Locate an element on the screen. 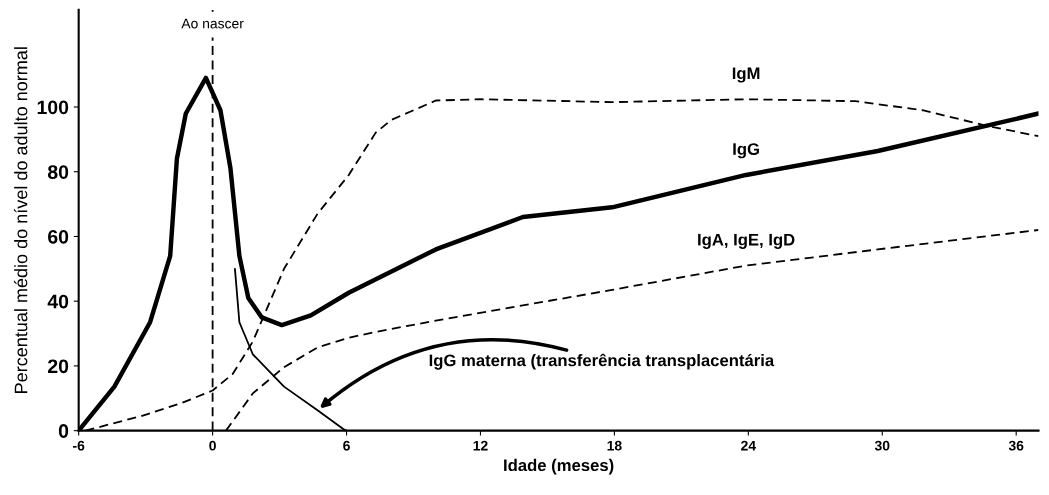 This screenshot has height=495, width=1049. y-tick-label: 100 is located at coordinates (53, 107).